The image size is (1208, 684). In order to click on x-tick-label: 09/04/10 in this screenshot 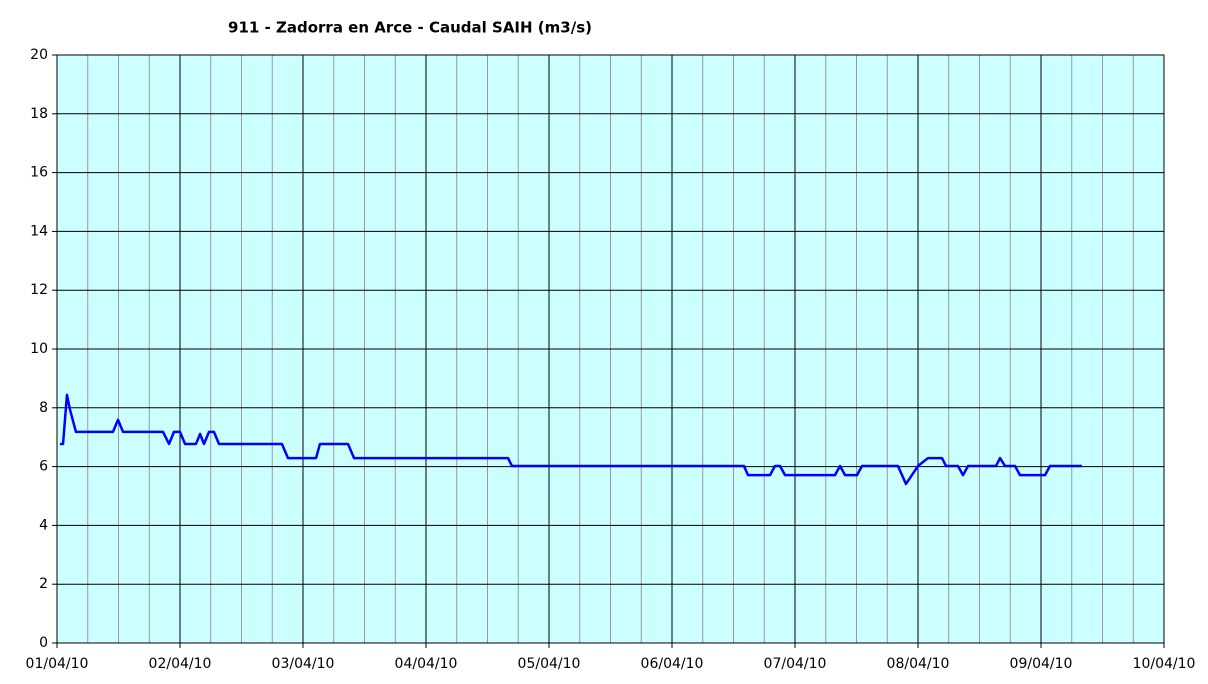, I will do `click(1041, 664)`.